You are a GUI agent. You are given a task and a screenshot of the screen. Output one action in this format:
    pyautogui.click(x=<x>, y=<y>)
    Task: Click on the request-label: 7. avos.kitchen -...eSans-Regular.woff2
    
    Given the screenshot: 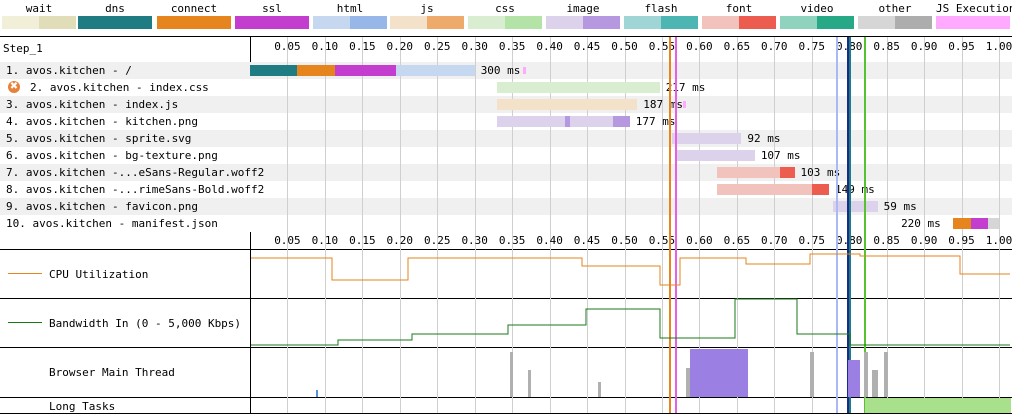 What is the action you would take?
    pyautogui.click(x=135, y=172)
    